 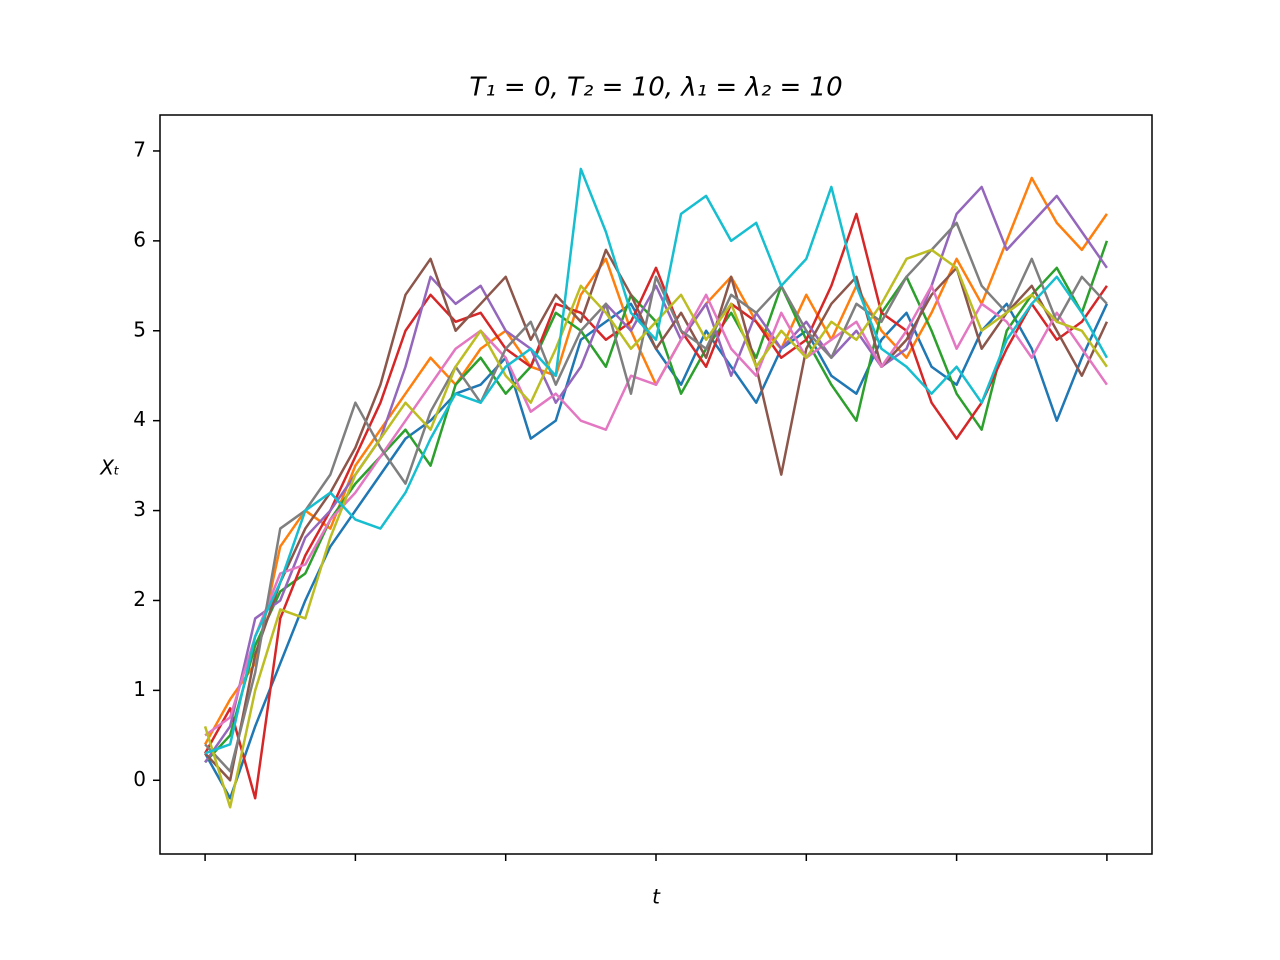 I want to click on y-tick-label: 5, so click(x=139, y=329).